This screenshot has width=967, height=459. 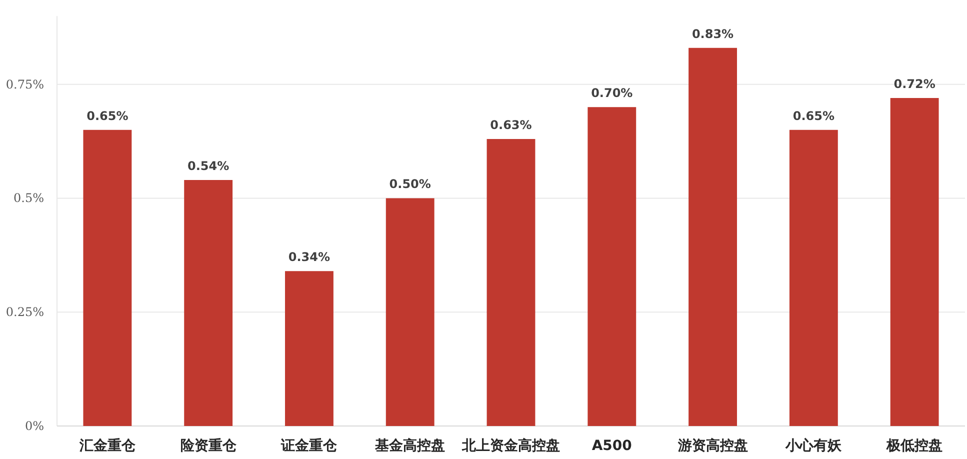 What do you see at coordinates (914, 446) in the screenshot?
I see `x-tick-label: 极低控盘` at bounding box center [914, 446].